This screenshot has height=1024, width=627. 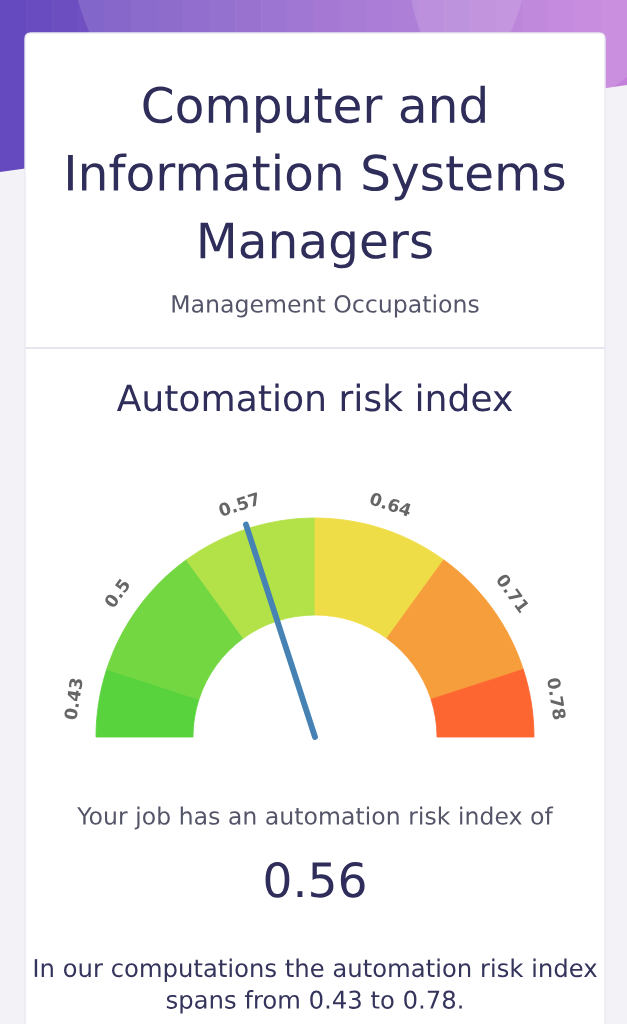 What do you see at coordinates (390, 504) in the screenshot?
I see `slice-label: 0.64` at bounding box center [390, 504].